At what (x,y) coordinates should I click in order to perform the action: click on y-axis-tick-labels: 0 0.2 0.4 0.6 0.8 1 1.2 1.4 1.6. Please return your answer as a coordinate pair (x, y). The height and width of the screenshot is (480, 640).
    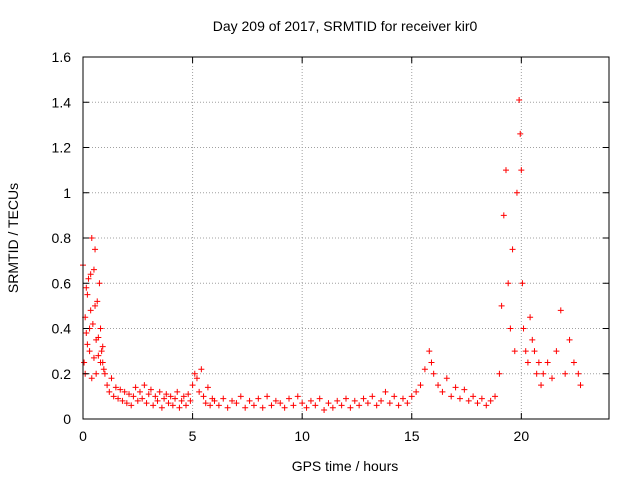
    Looking at the image, I should click on (62, 238).